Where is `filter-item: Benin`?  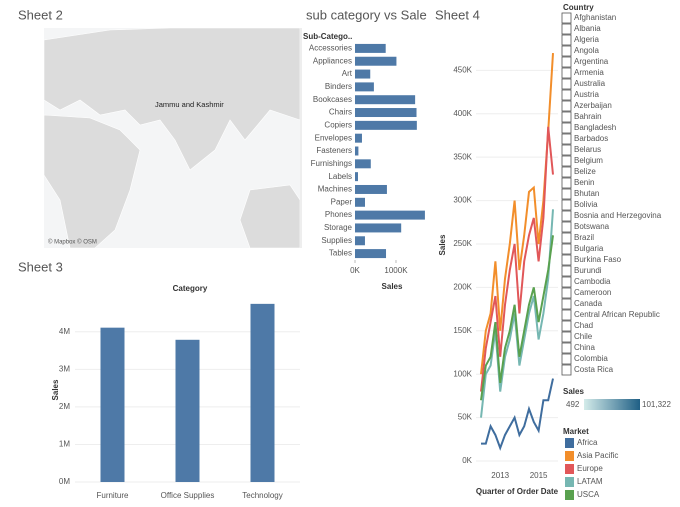 filter-item: Benin is located at coordinates (584, 182).